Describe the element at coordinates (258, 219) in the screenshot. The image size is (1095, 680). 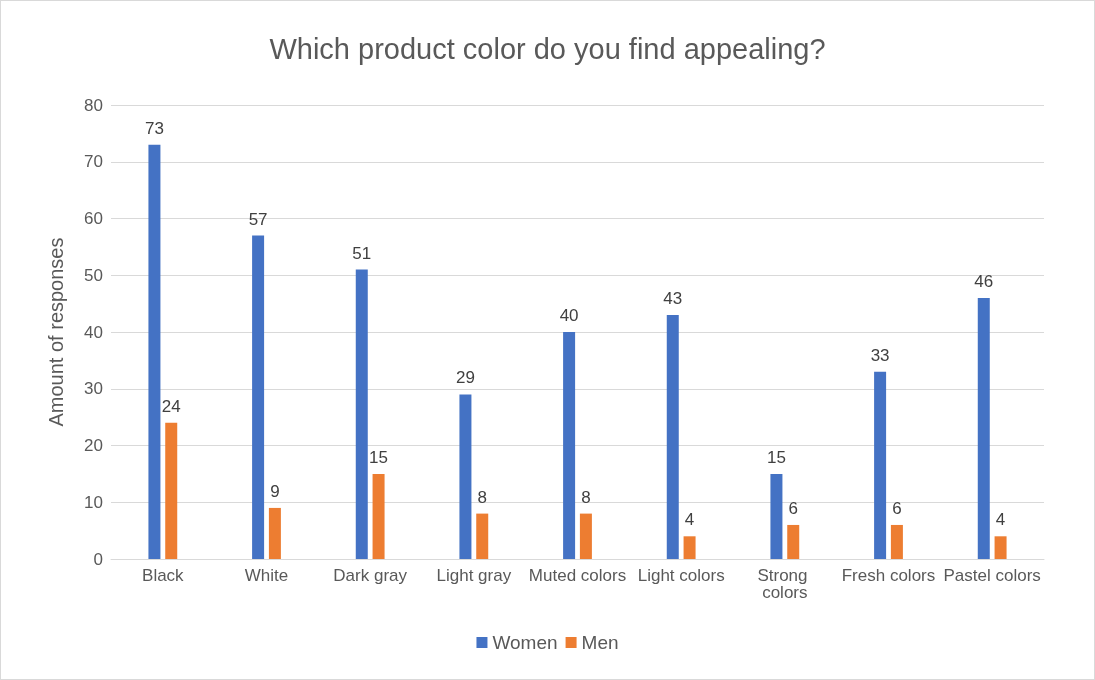
I see `data-label: 57` at that location.